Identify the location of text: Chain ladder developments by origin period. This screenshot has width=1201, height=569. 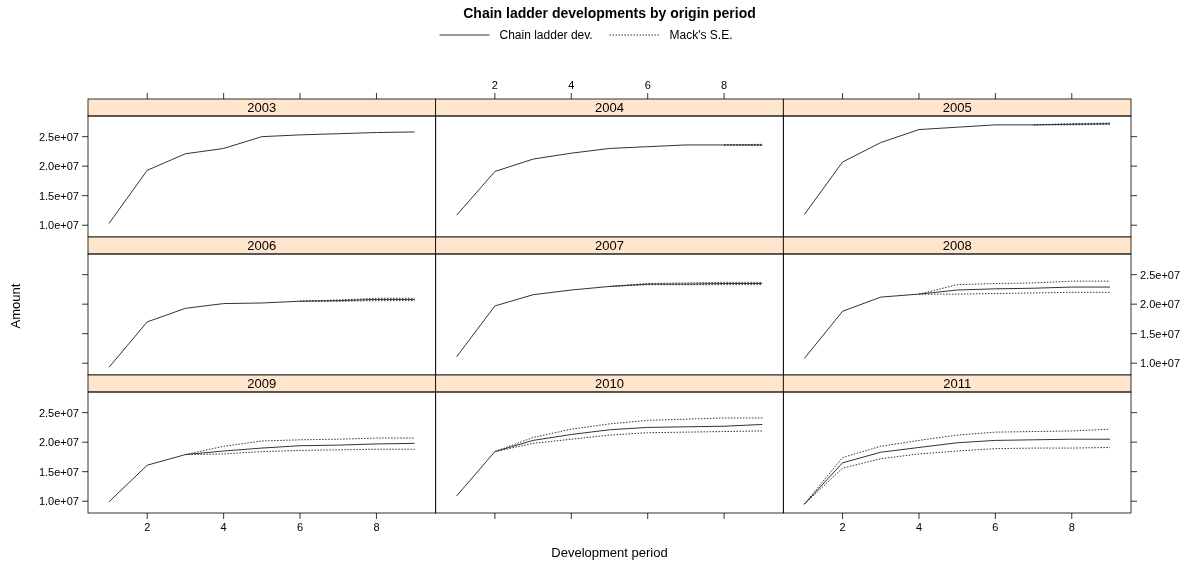
(609, 13).